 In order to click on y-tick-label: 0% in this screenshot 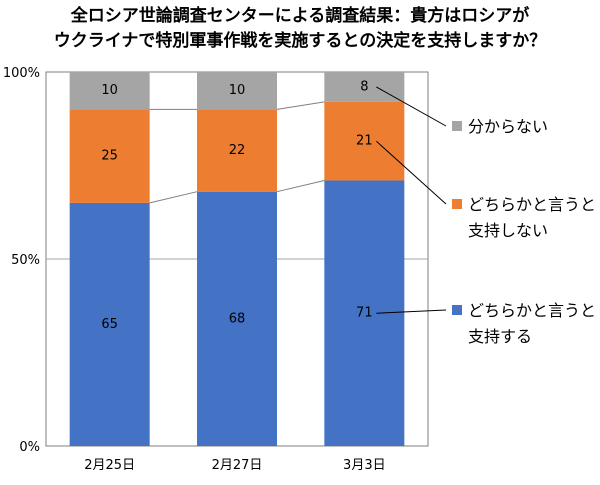, I will do `click(29, 447)`.